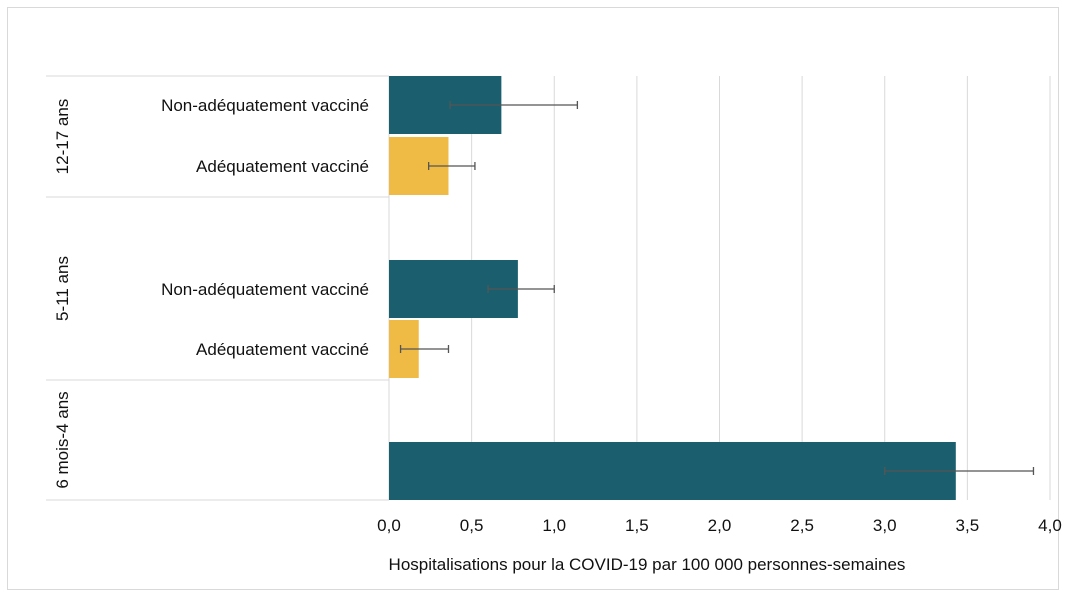  I want to click on x-tick-label: 2,5, so click(802, 525).